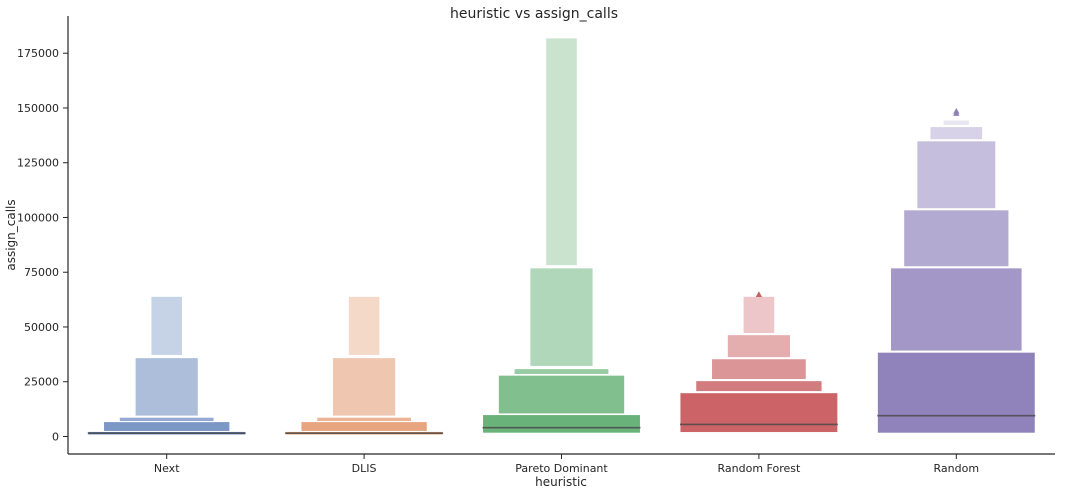 This screenshot has width=1068, height=495. I want to click on y-axis-label: assign_calls, so click(11, 234).